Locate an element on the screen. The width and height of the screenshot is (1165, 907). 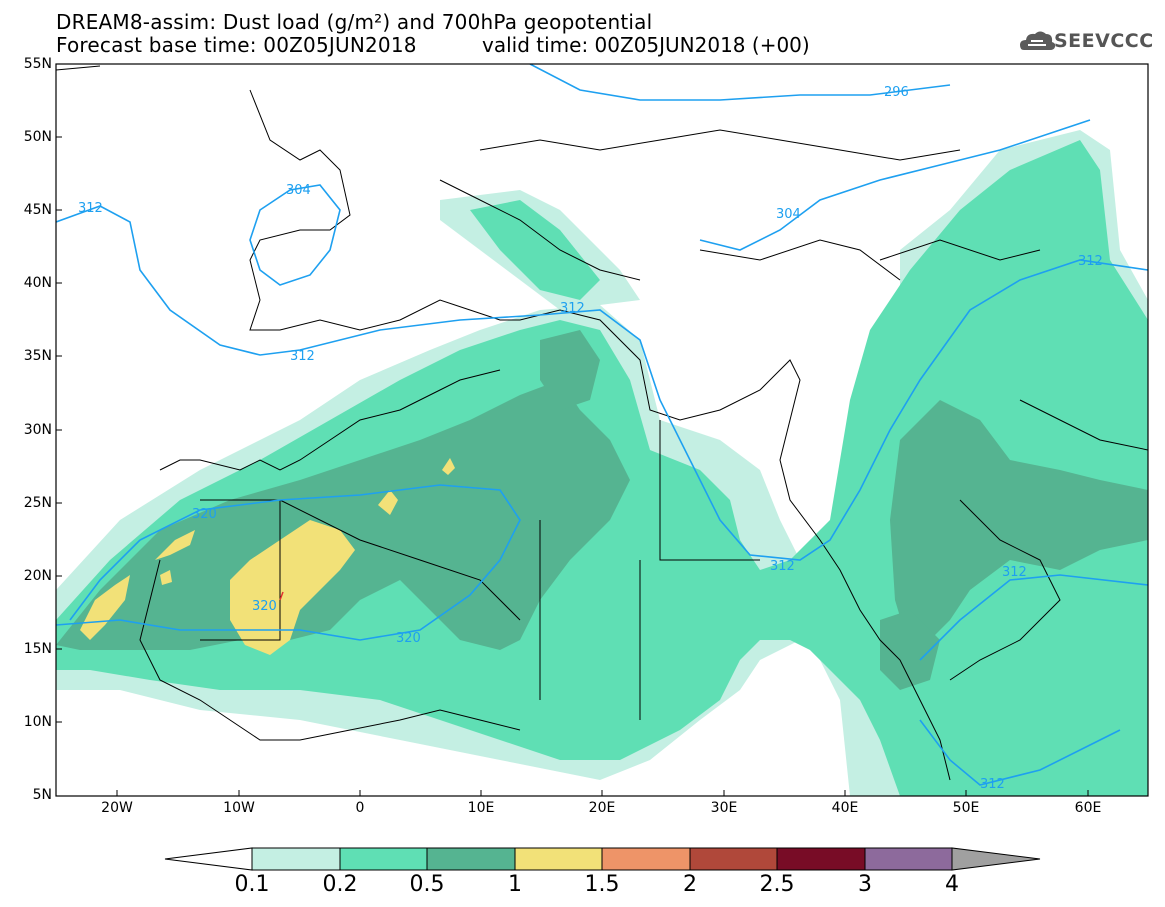
lat-label: 5N is located at coordinates (42, 795).